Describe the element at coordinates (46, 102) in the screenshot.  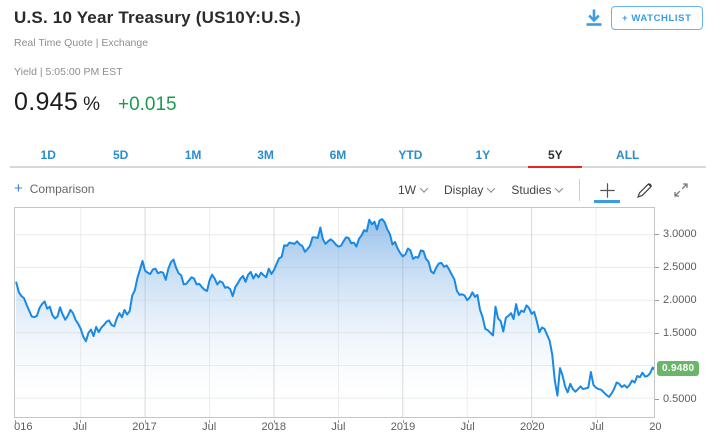
I see `yield-value: 0.945` at that location.